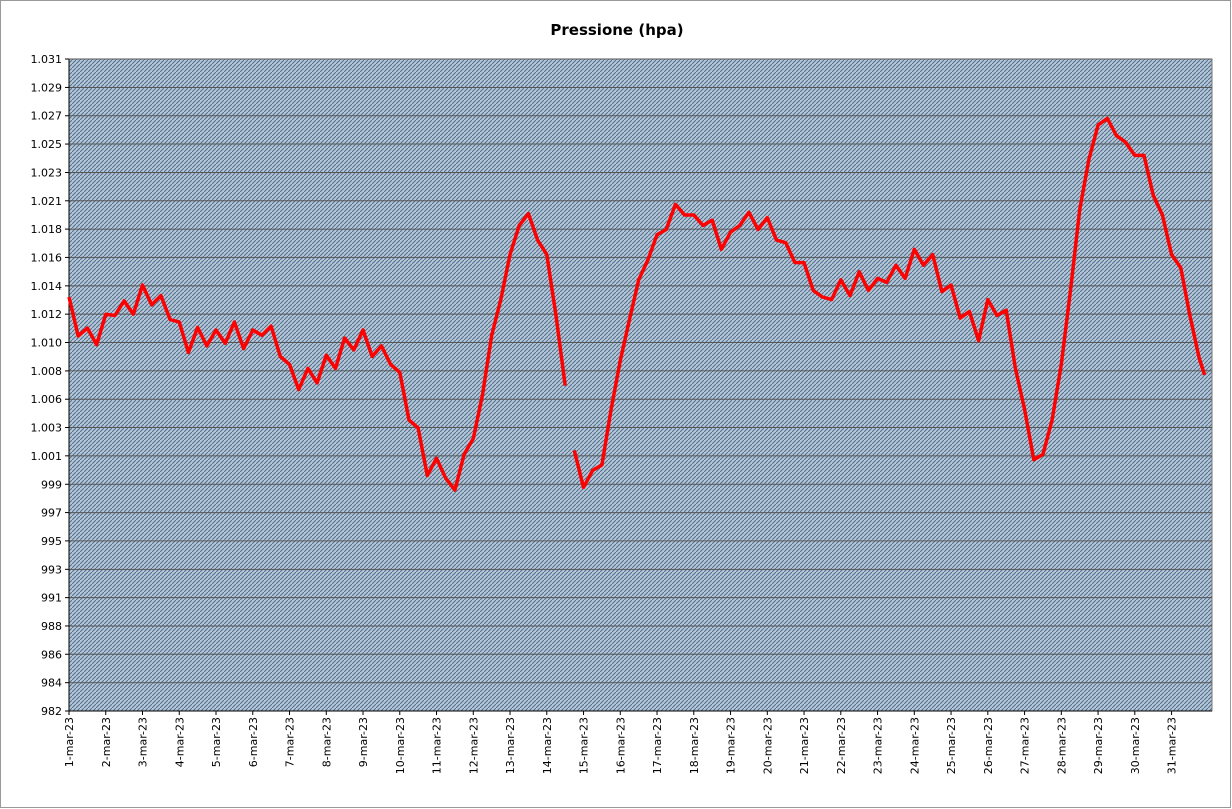  What do you see at coordinates (767, 745) in the screenshot?
I see `x-tick-label: 20-mar-23` at bounding box center [767, 745].